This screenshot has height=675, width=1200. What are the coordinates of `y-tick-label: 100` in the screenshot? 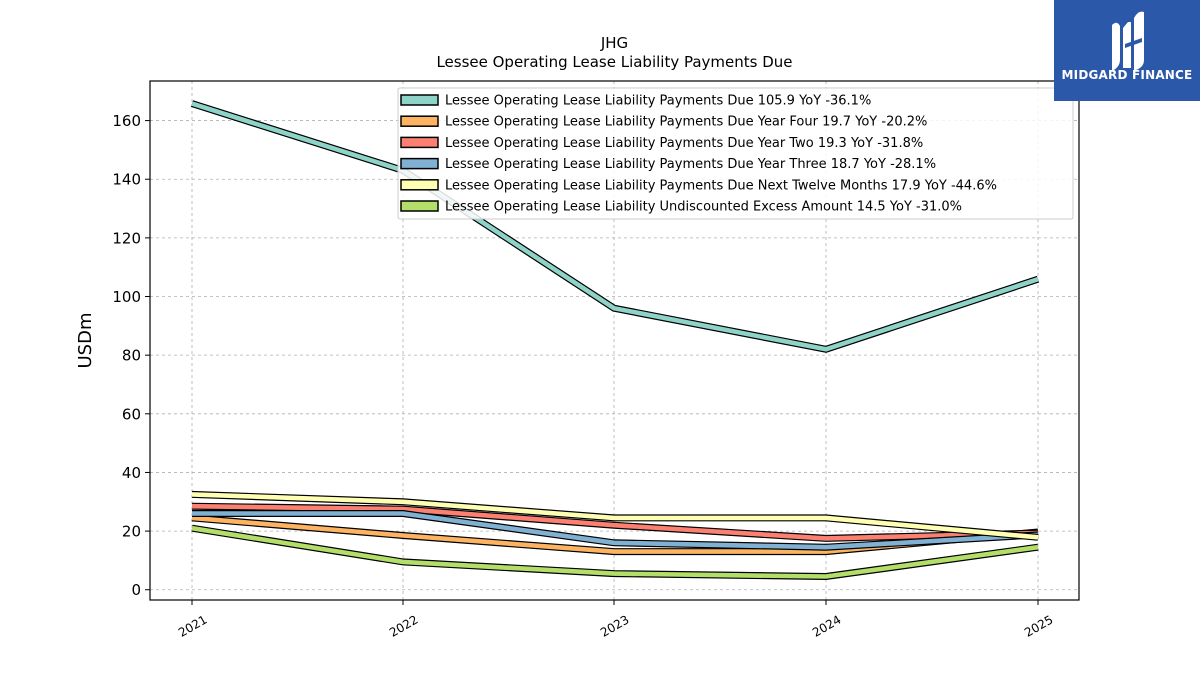 It's located at (126, 297).